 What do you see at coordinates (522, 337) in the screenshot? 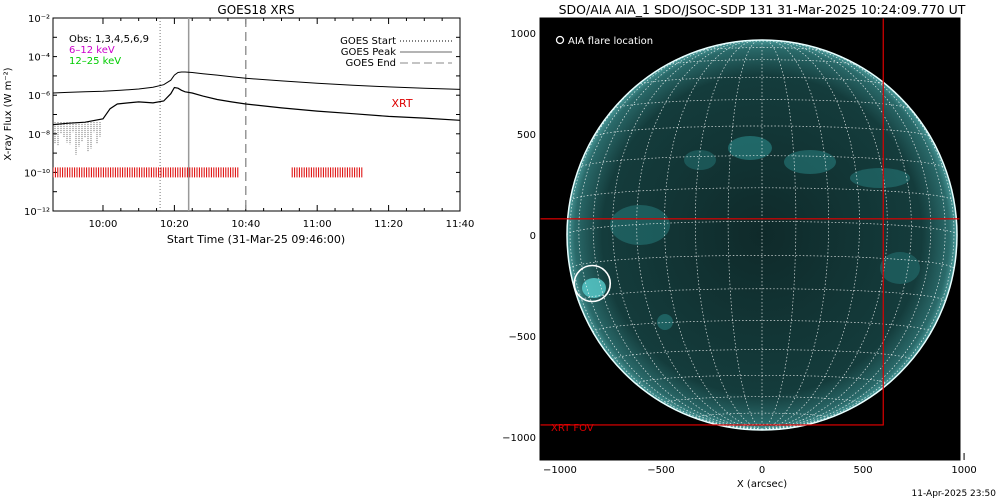
I see `aia-y-tick-label: −500` at bounding box center [522, 337].